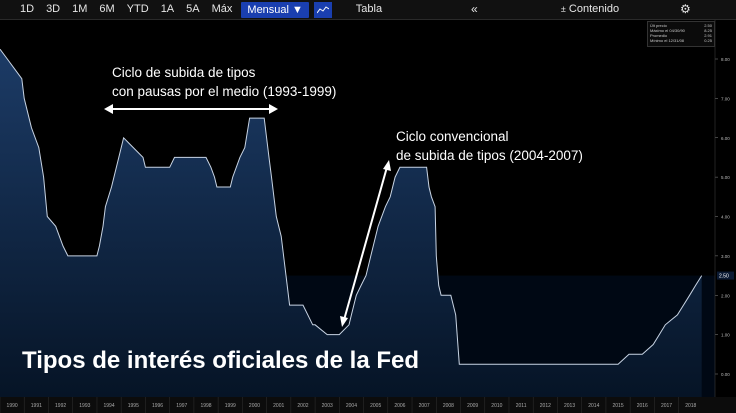 The width and height of the screenshot is (736, 413). What do you see at coordinates (448, 406) in the screenshot?
I see `x-tick-label: 2008` at bounding box center [448, 406].